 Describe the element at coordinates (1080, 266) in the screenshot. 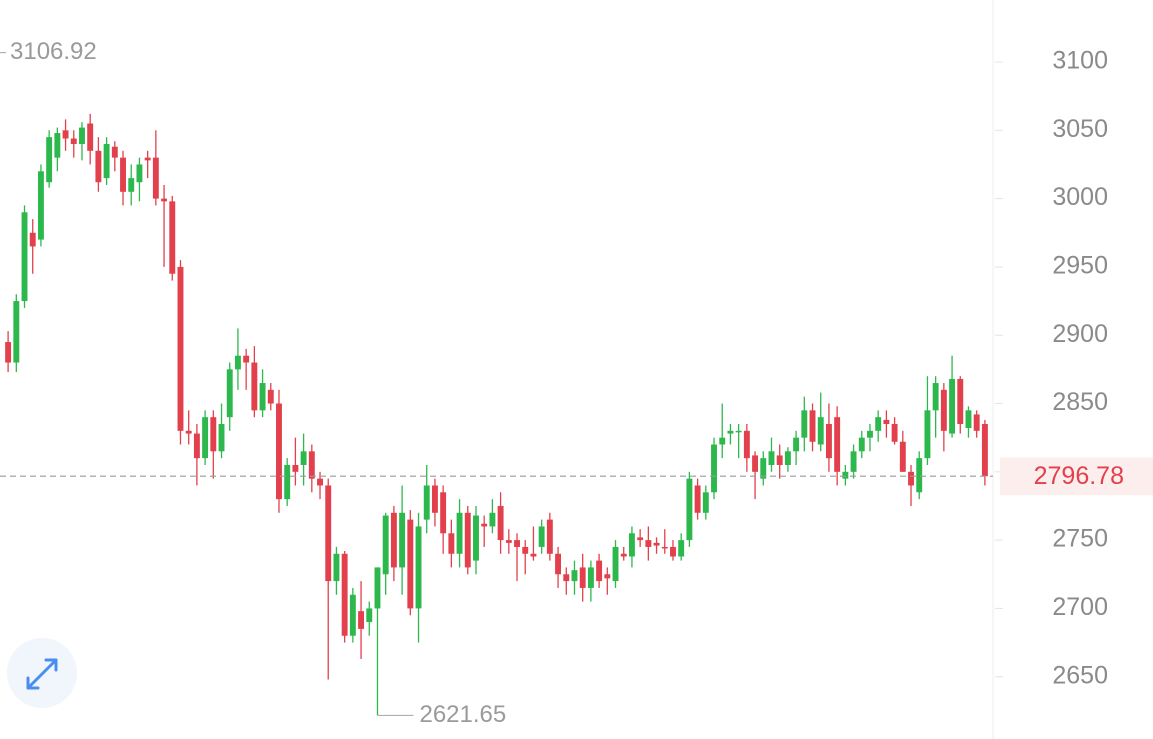

I see `y-tick-label: 2950` at that location.